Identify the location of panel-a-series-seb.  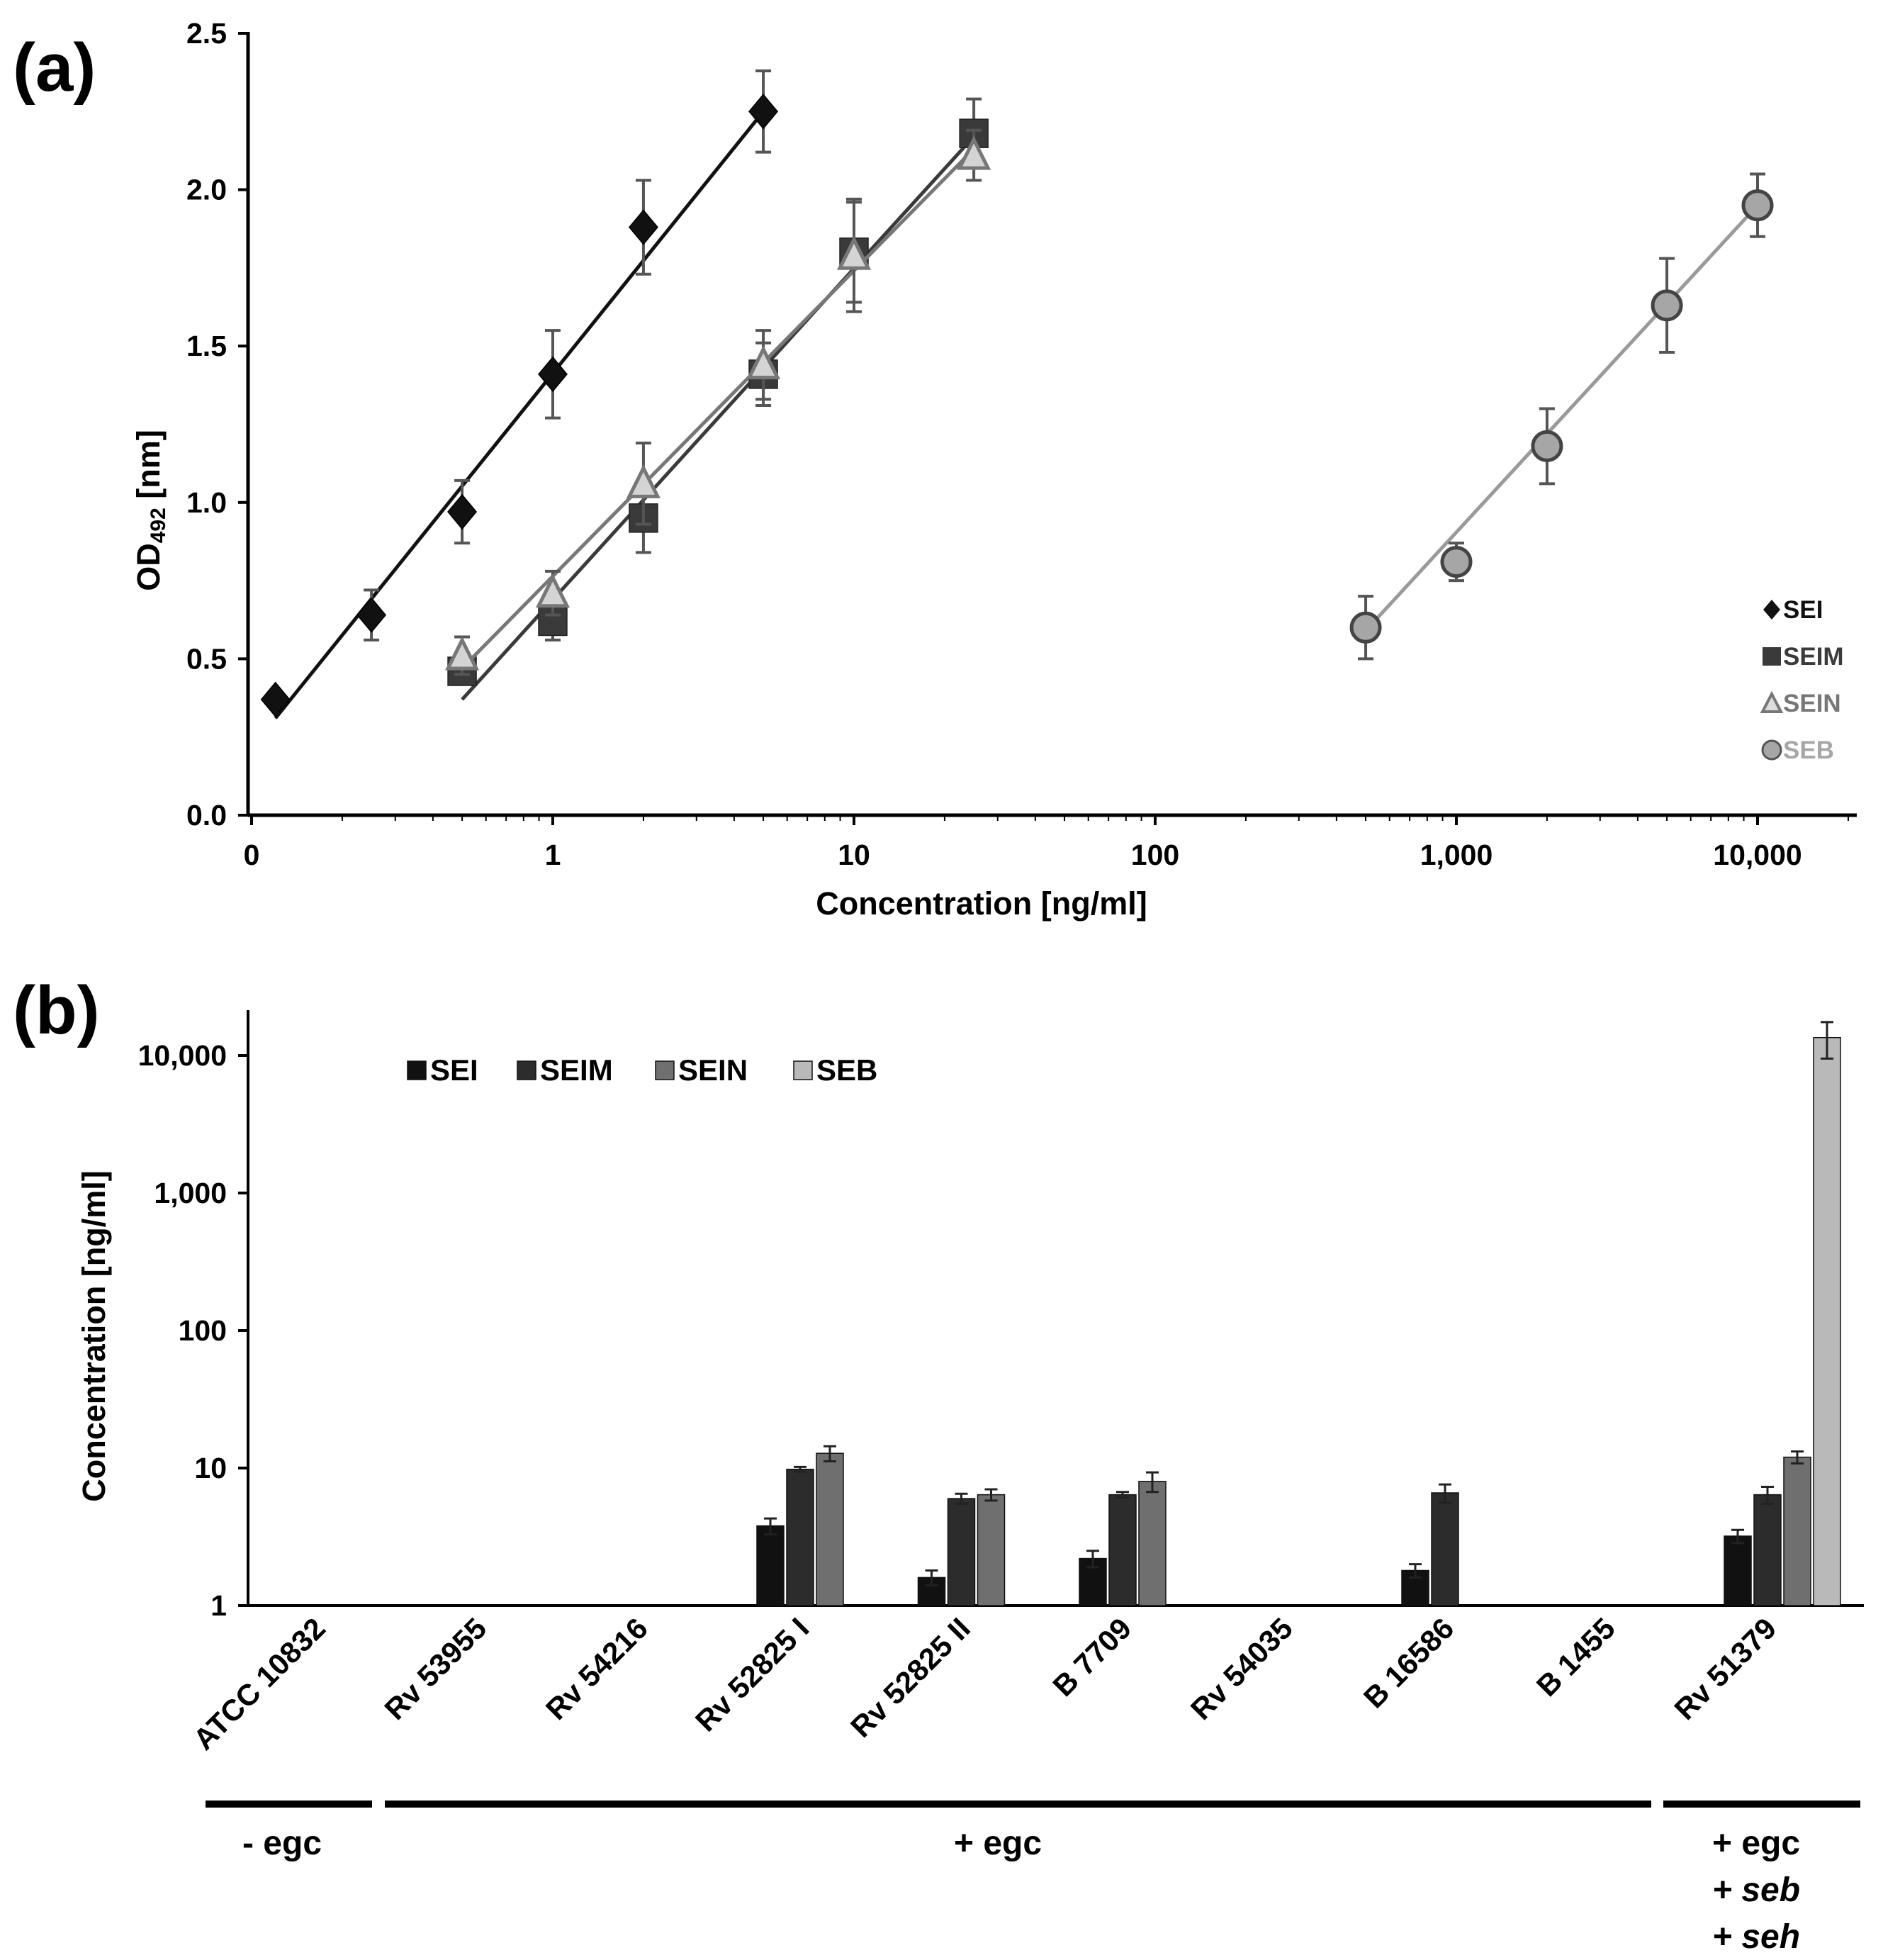
(1561, 416).